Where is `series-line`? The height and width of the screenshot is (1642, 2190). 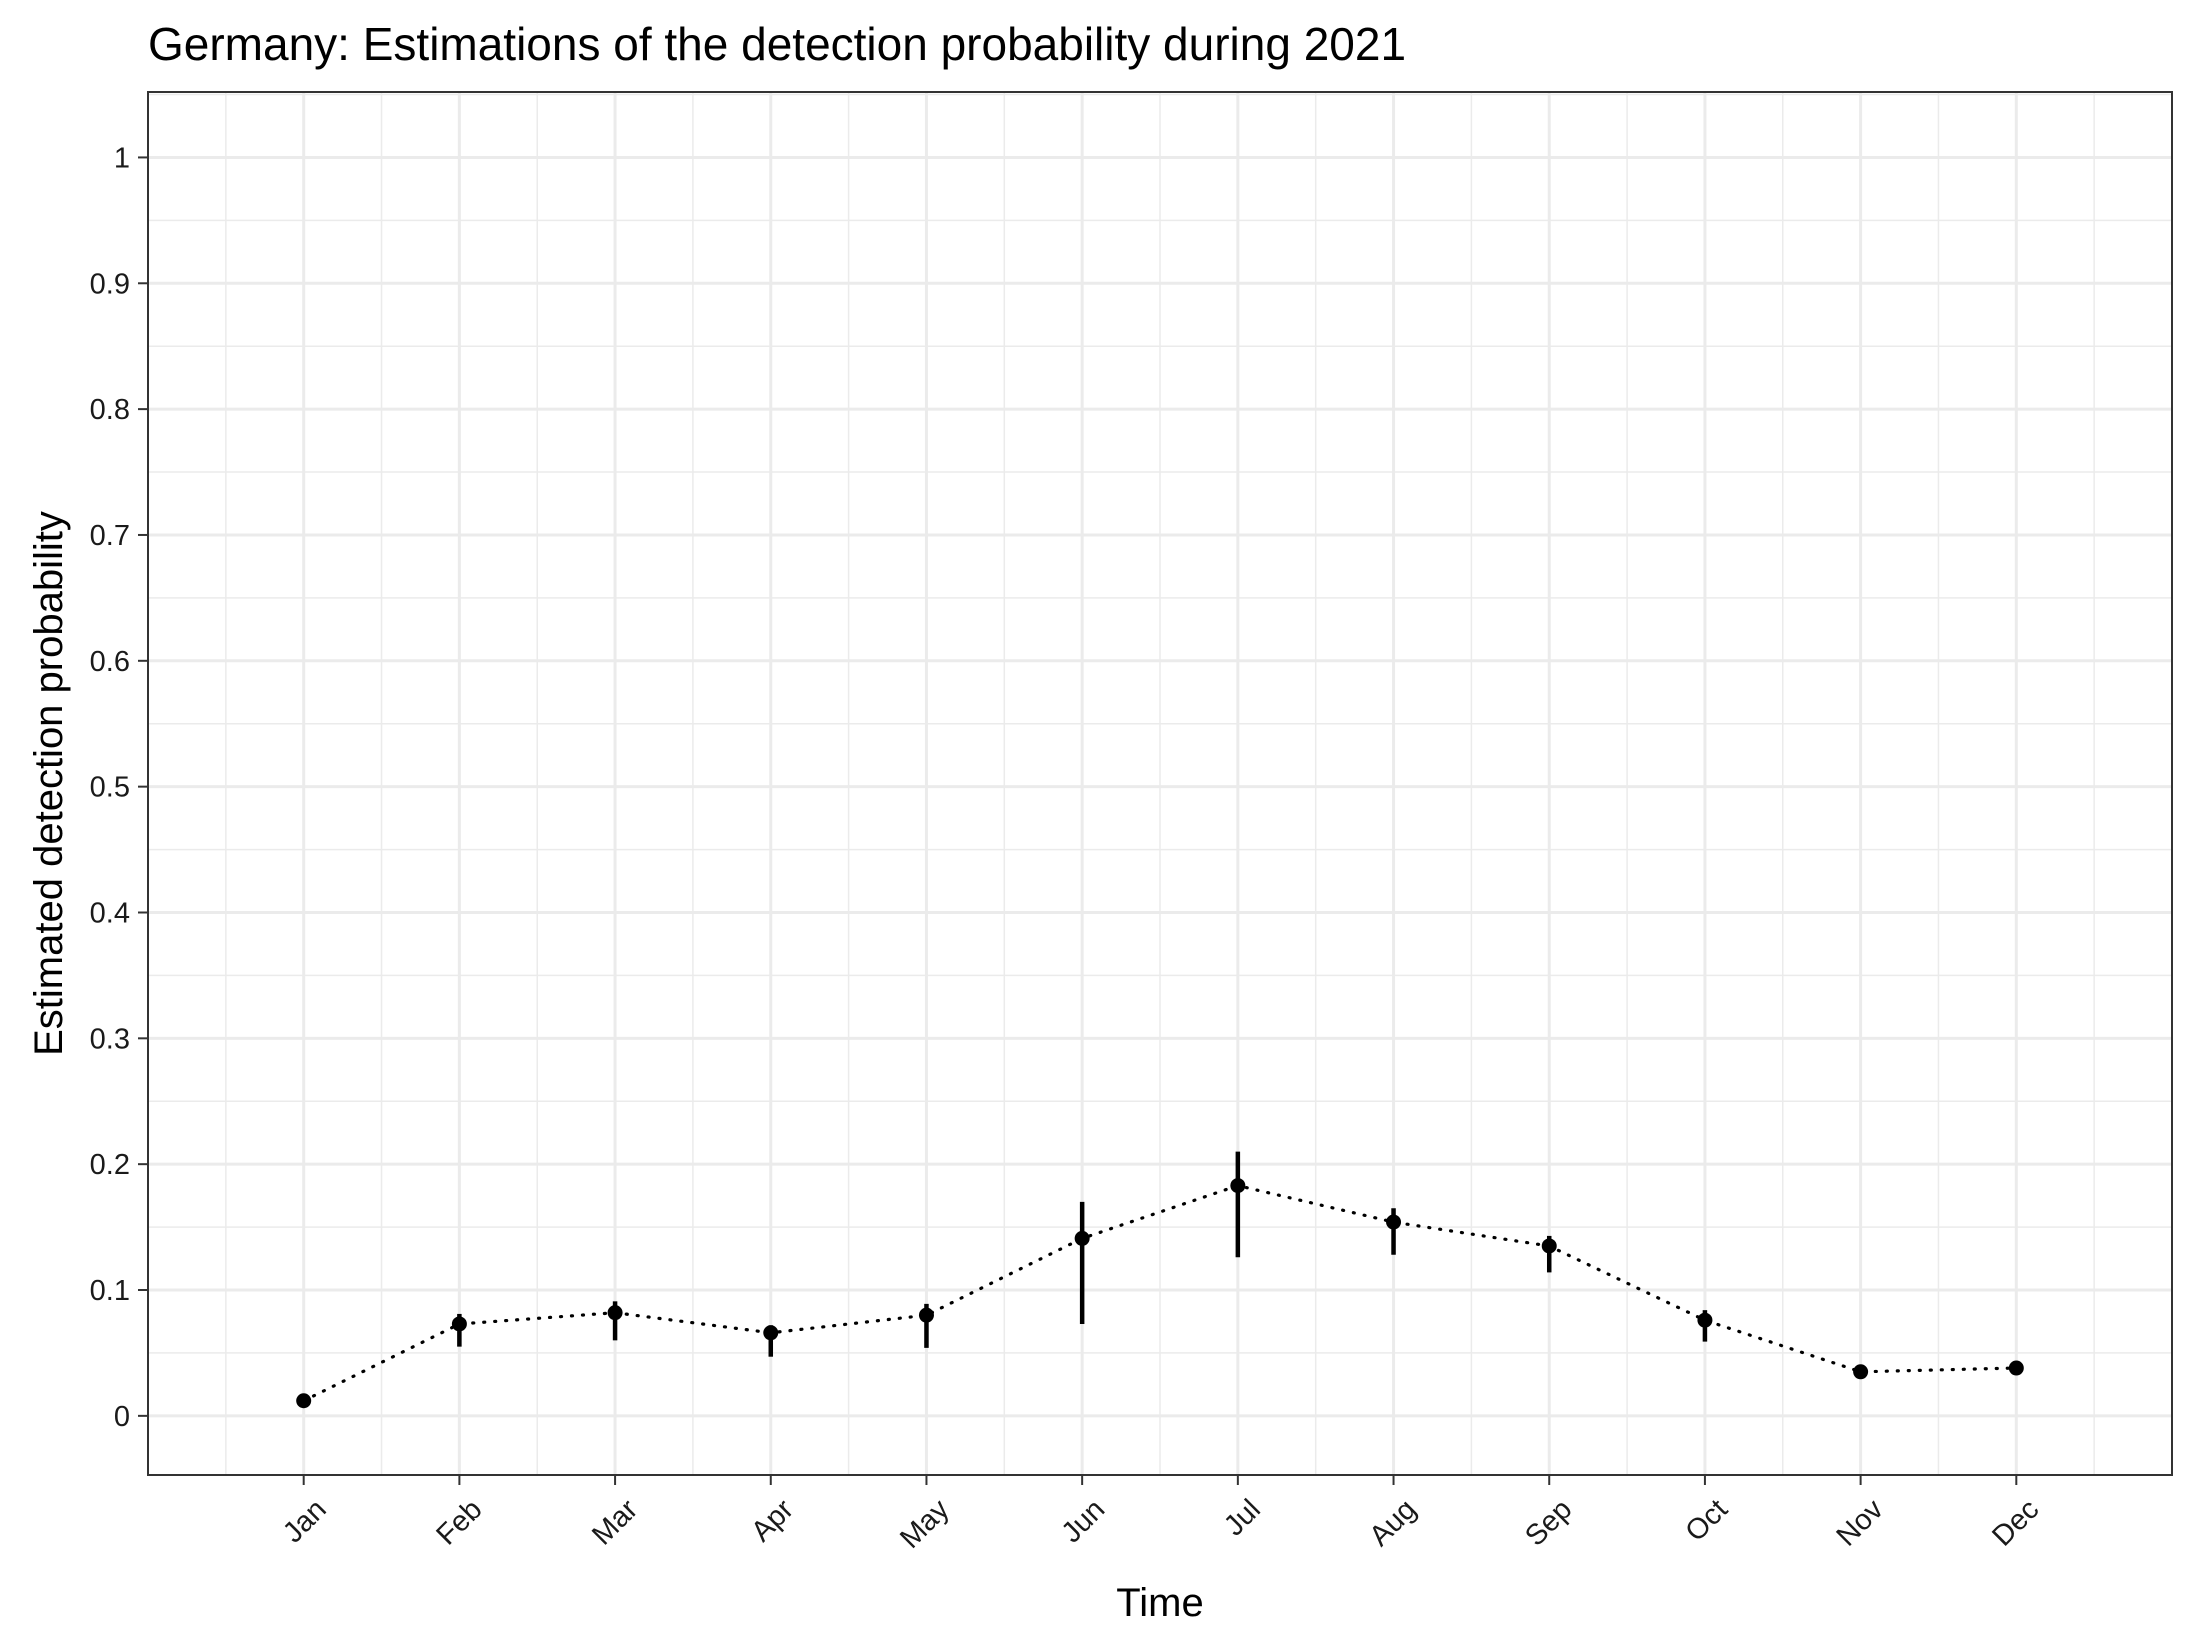 series-line is located at coordinates (1160, 1293).